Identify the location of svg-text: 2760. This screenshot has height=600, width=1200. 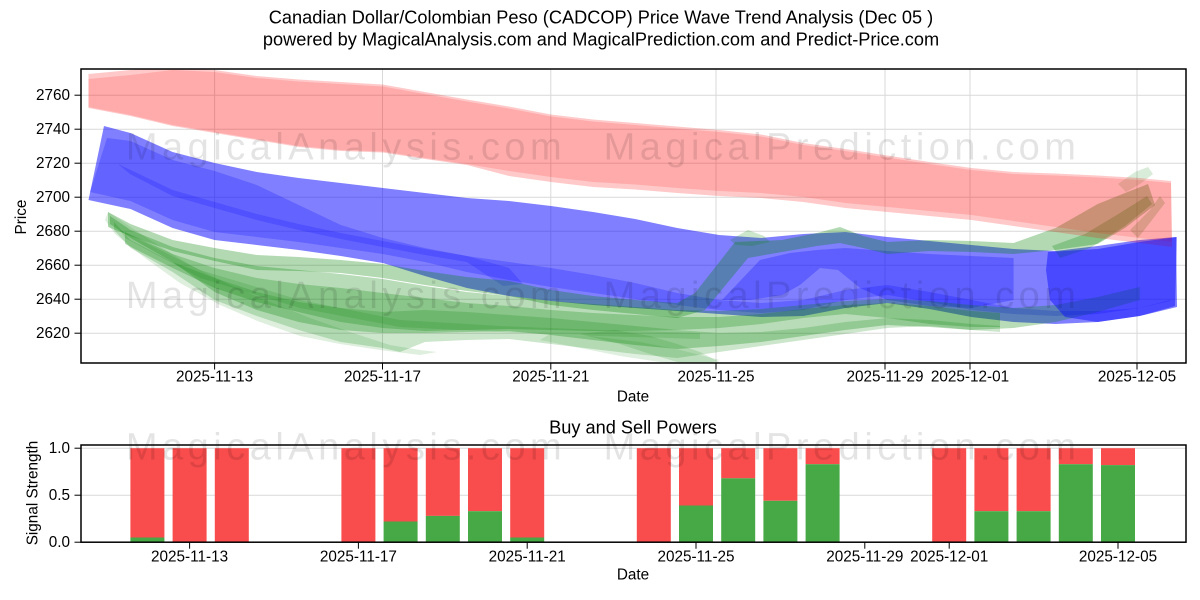
(53, 95).